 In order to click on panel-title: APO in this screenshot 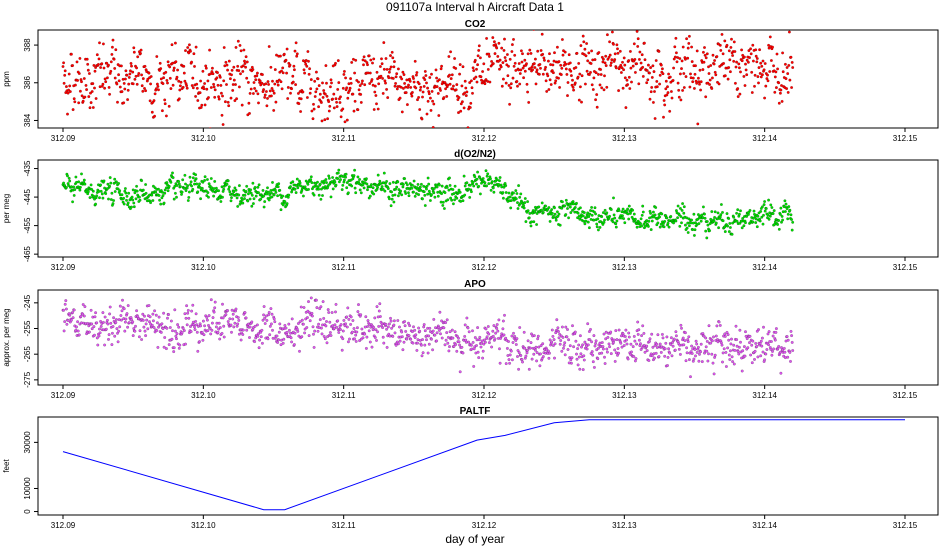, I will do `click(475, 284)`.